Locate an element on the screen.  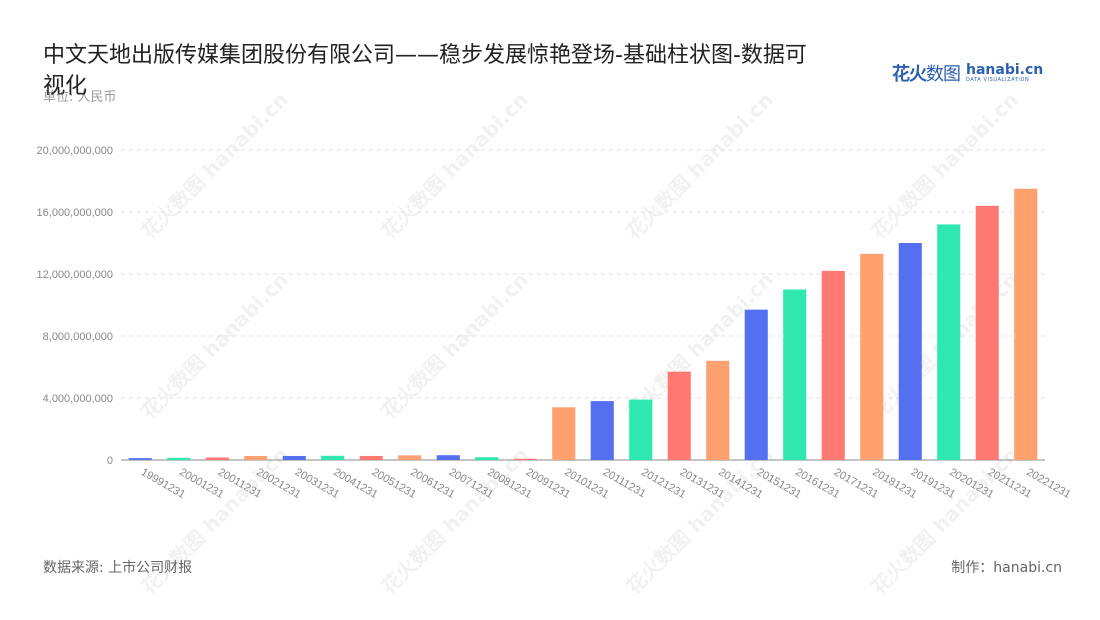
y-tick-label: 20,000,000,000 is located at coordinates (75, 151).